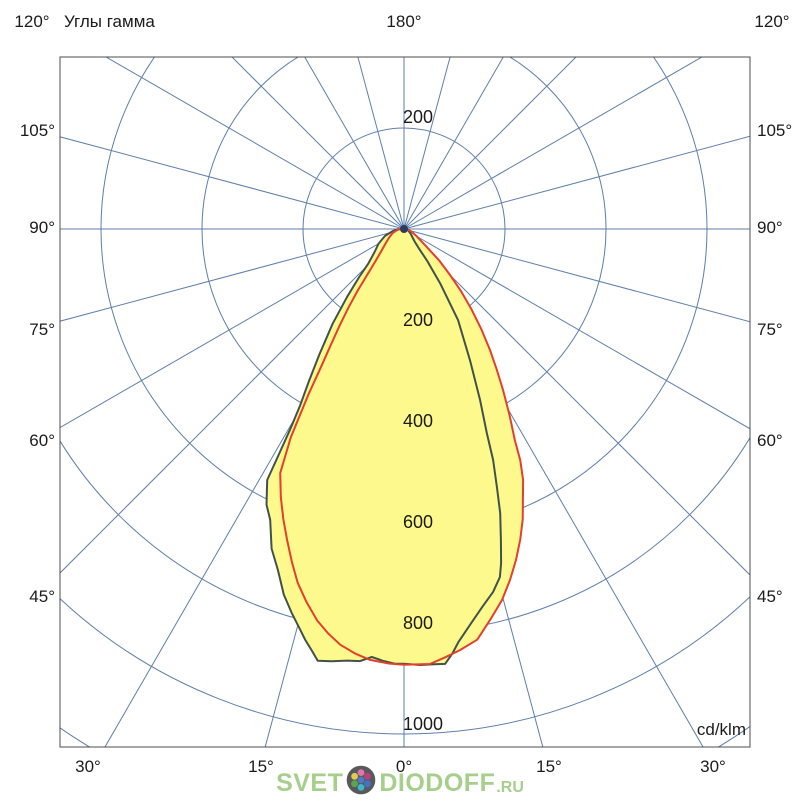  What do you see at coordinates (775, 130) in the screenshot?
I see `angle-label-right: 105°` at bounding box center [775, 130].